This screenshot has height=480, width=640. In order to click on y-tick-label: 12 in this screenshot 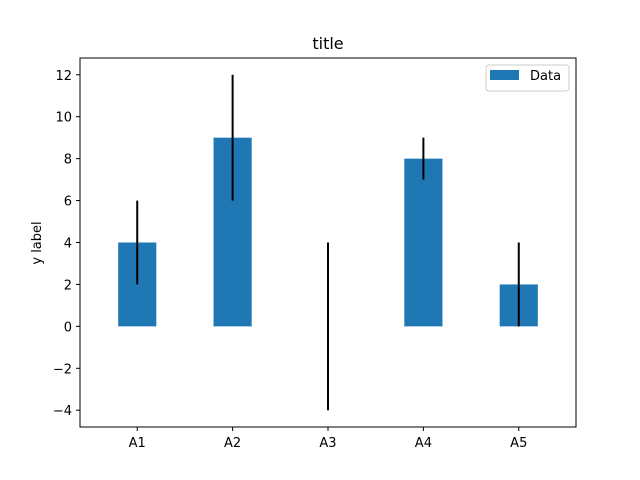, I will do `click(63, 76)`.